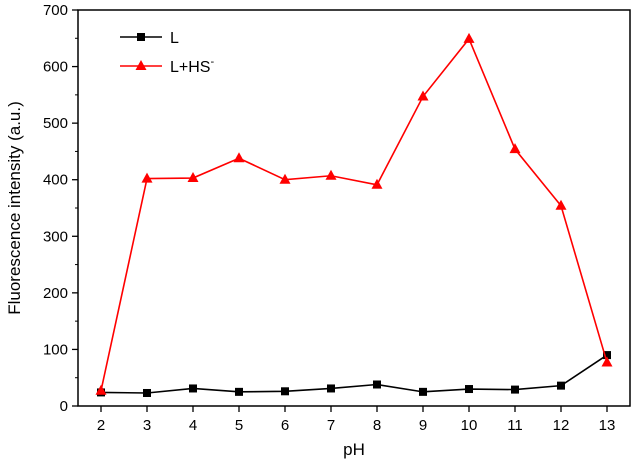 The image size is (643, 462). What do you see at coordinates (55, 293) in the screenshot?
I see `y-tick-label: 200` at bounding box center [55, 293].